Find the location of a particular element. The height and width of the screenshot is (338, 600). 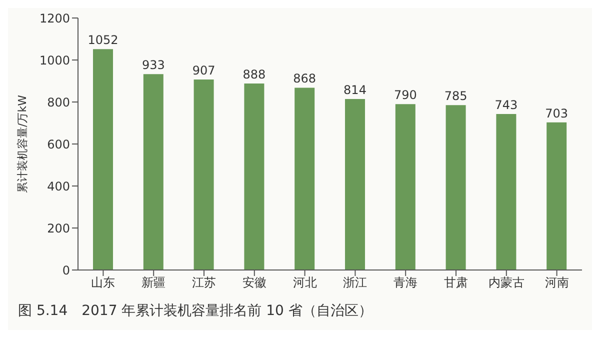

x-tick-label: 浙江 is located at coordinates (355, 283).